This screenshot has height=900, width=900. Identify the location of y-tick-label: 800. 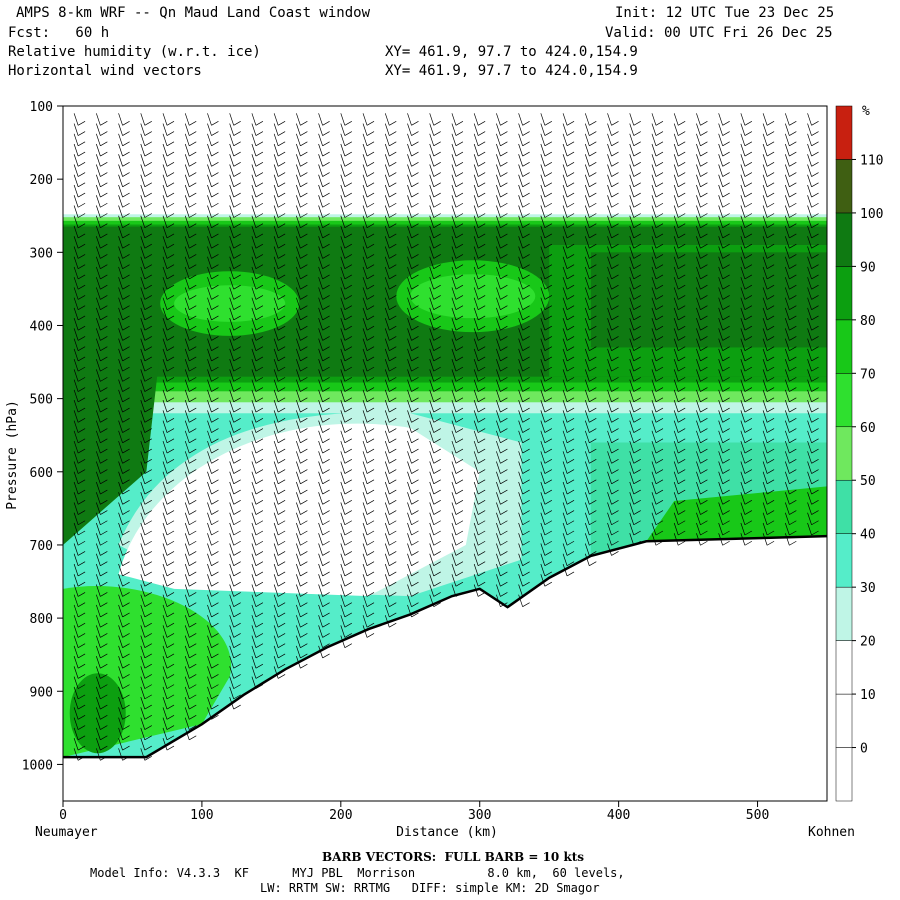
(41, 619).